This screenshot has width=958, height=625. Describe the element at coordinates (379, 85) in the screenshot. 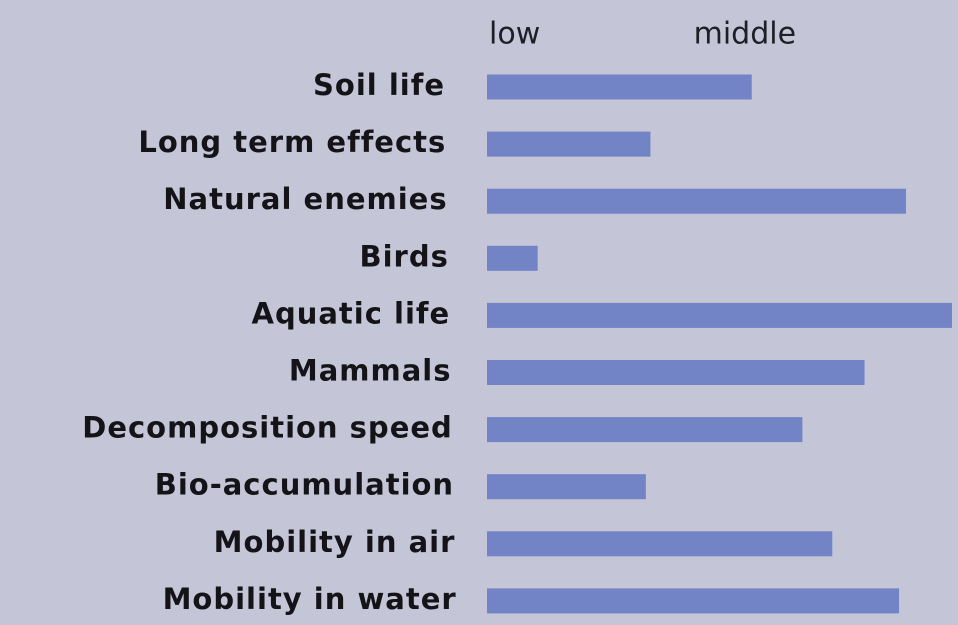

I see `y-tick-label: Soil life` at that location.